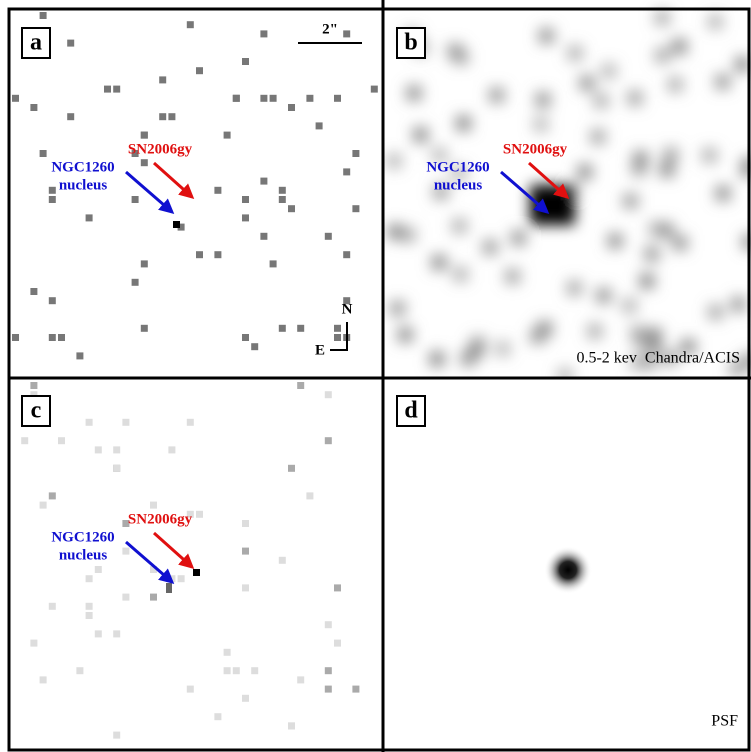  I want to click on panel-label: c, so click(36, 411).